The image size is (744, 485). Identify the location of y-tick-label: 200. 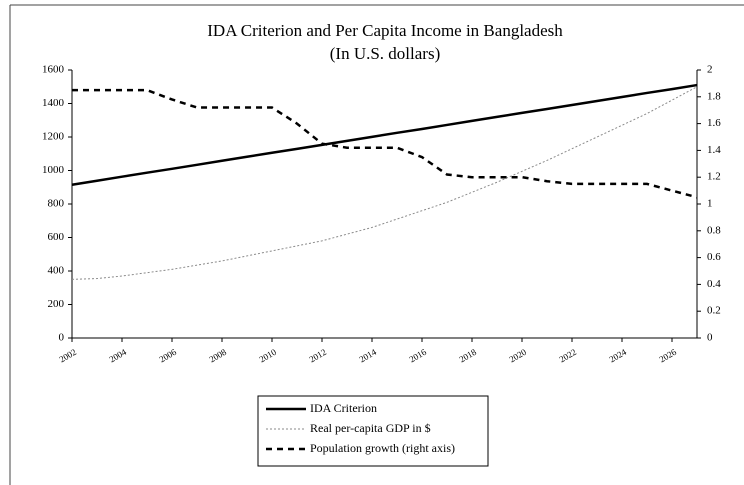
(56, 304).